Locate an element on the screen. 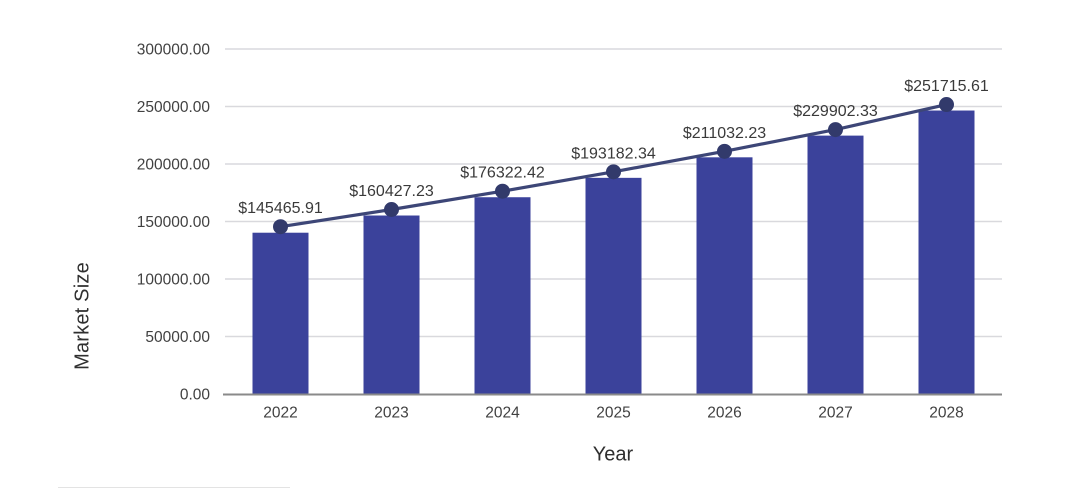 Image resolution: width=1080 pixels, height=491 pixels. data-label: $176322.42 is located at coordinates (502, 173).